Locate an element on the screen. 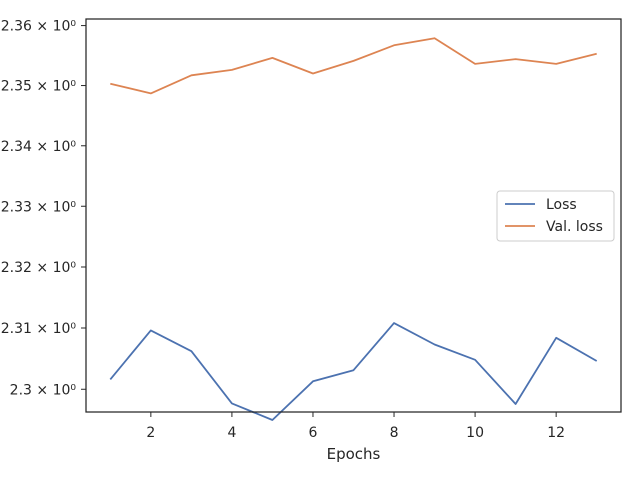  y-tick-label: 2.33 × 10⁰ is located at coordinates (39, 207).